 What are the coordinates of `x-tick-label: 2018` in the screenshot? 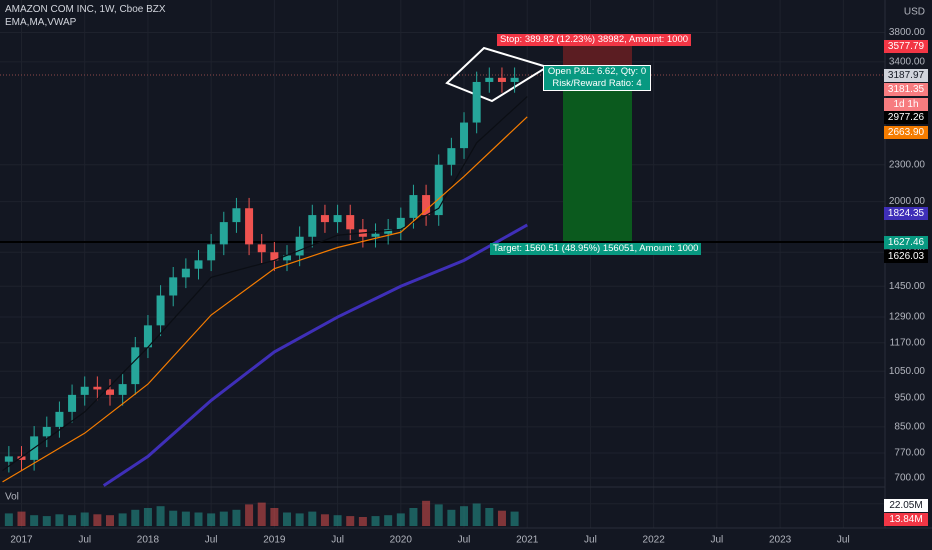 It's located at (148, 540).